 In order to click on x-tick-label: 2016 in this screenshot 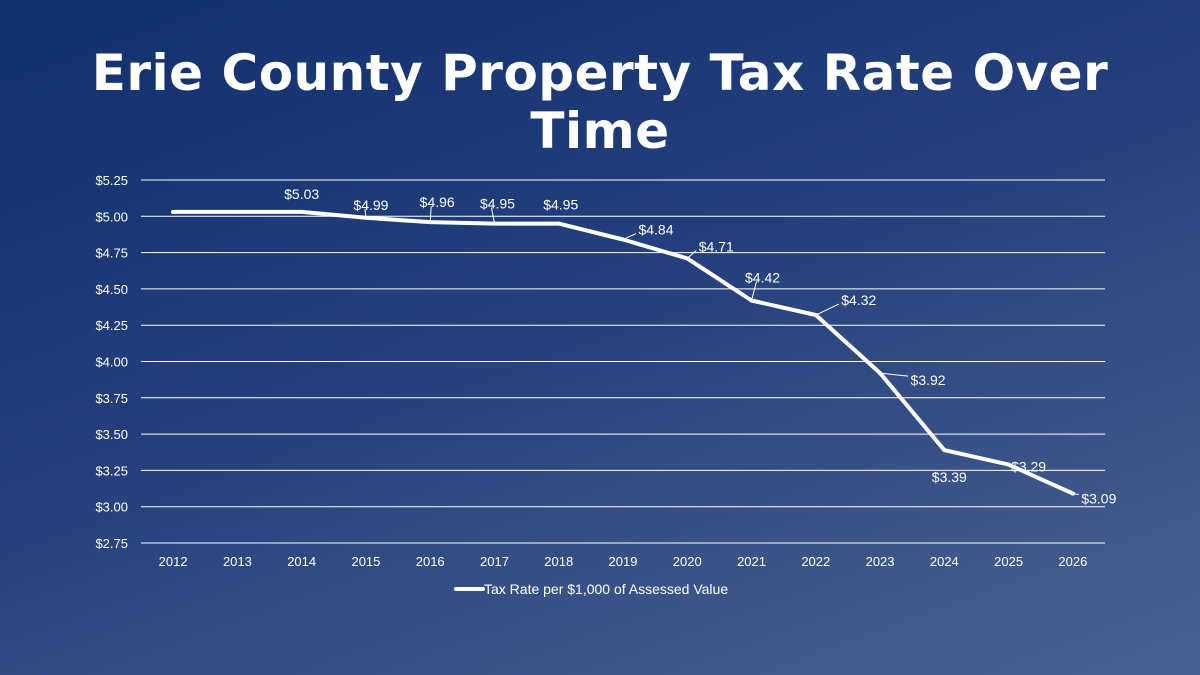, I will do `click(430, 561)`.